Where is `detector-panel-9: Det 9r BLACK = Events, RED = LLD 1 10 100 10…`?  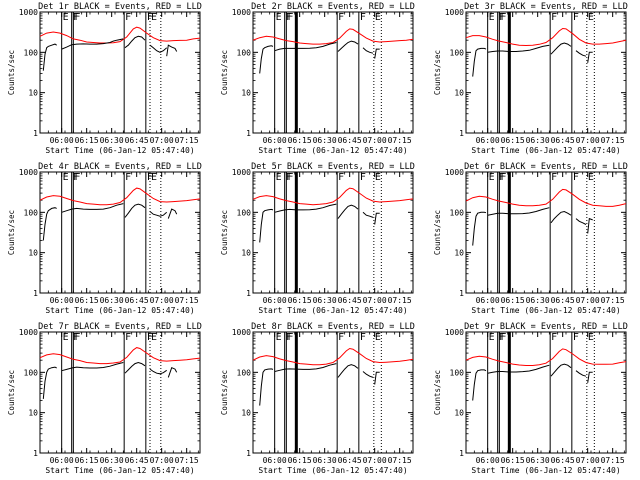 detector-panel-9: Det 9r BLACK = Events, RED = LLD 1 10 100 10… is located at coordinates (530, 398).